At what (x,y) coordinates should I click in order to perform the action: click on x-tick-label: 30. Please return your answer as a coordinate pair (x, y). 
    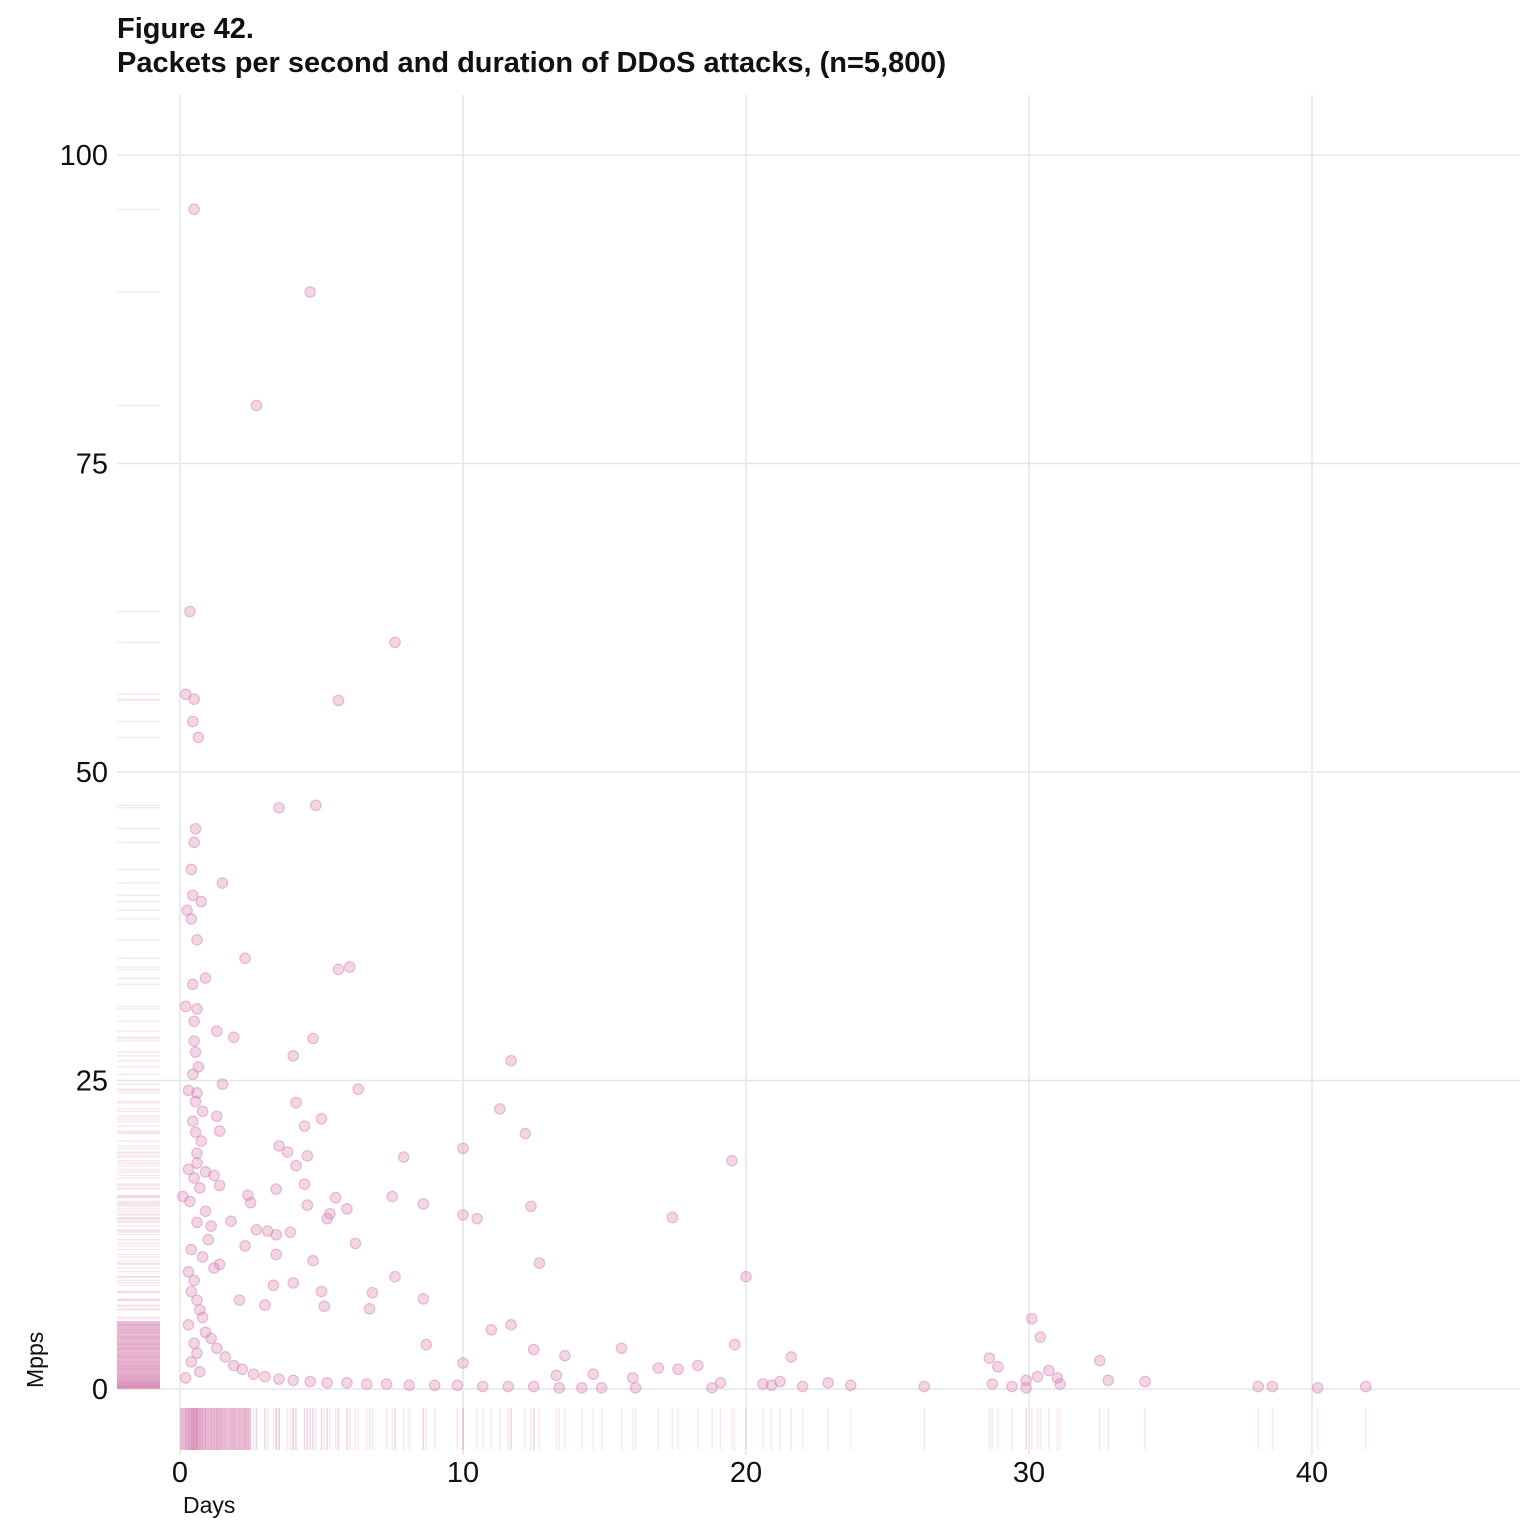
    Looking at the image, I should click on (1029, 1473).